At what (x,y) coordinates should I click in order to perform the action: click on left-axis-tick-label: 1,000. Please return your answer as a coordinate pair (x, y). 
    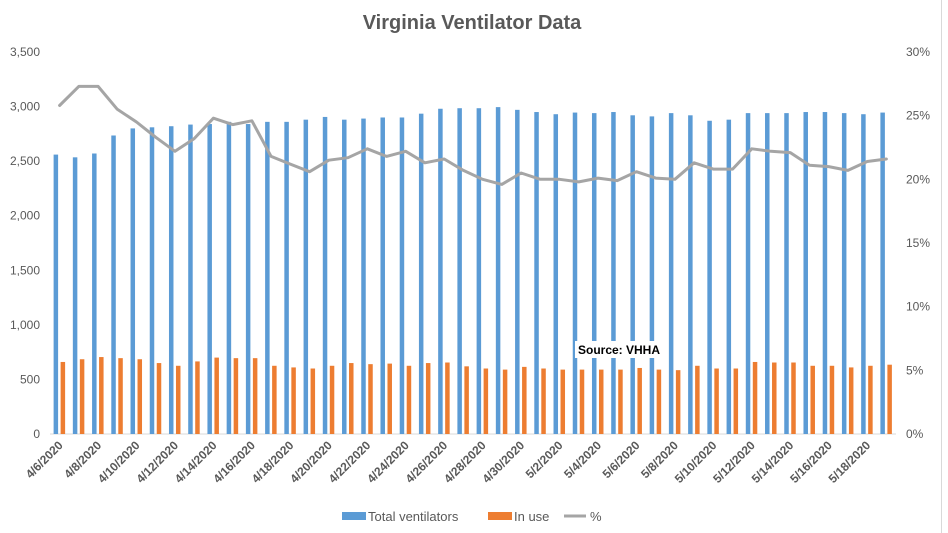
    Looking at the image, I should click on (25, 325).